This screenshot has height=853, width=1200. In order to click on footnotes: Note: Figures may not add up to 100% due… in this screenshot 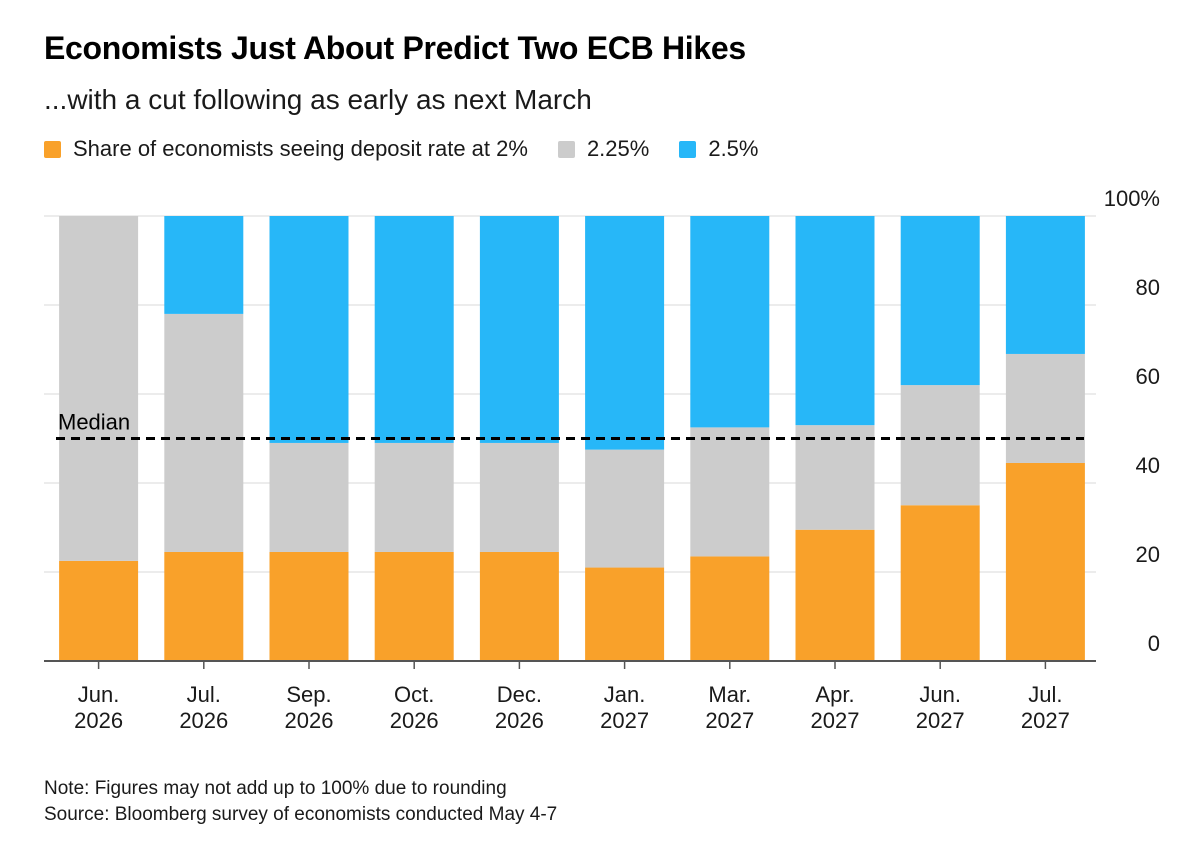, I will do `click(300, 802)`.